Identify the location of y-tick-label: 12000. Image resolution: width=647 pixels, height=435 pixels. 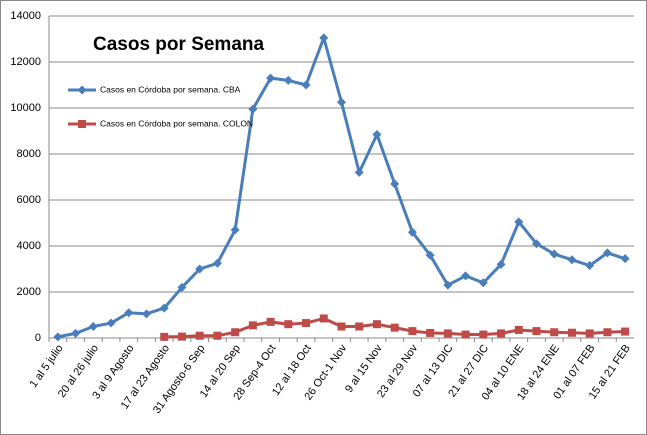
(25, 62).